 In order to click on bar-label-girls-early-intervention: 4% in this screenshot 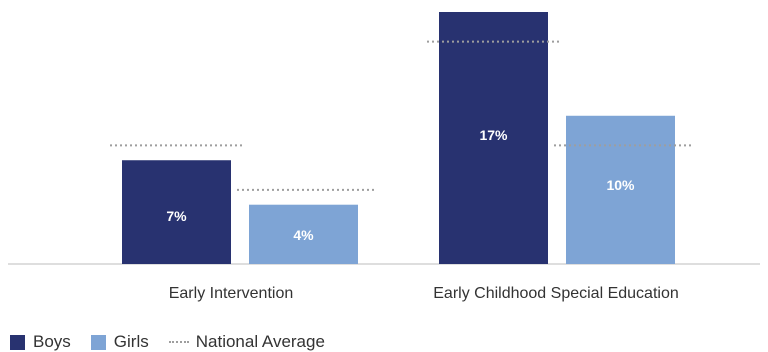, I will do `click(303, 235)`.